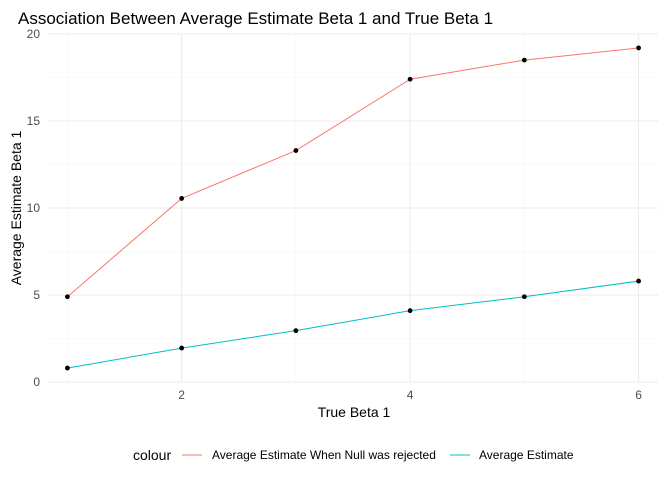  I want to click on x-axis-ticks: 2 4 6, so click(410, 395).